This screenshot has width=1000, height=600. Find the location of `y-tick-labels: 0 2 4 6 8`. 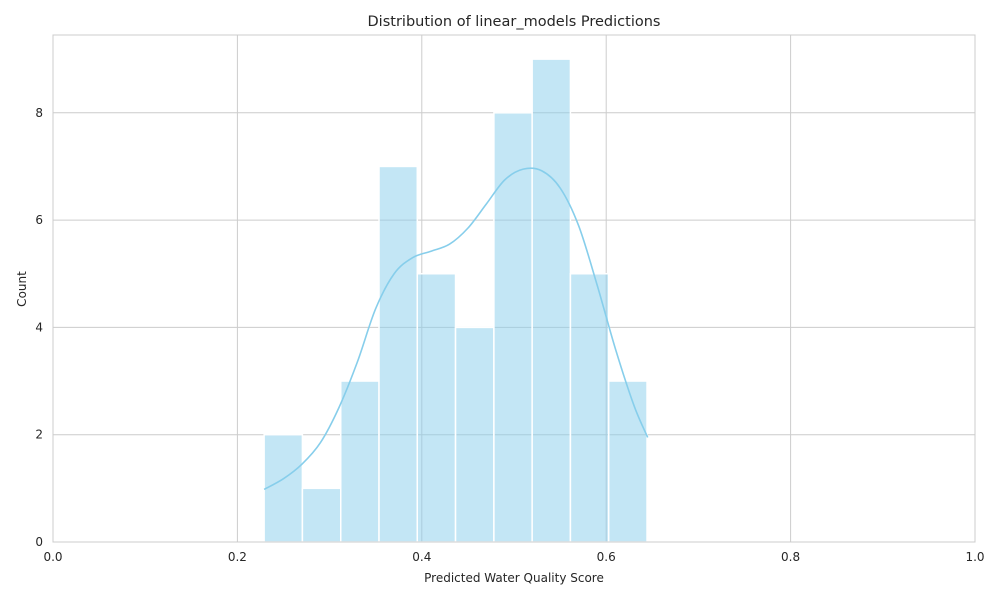

y-tick-labels: 0 2 4 6 8 is located at coordinates (39, 327).